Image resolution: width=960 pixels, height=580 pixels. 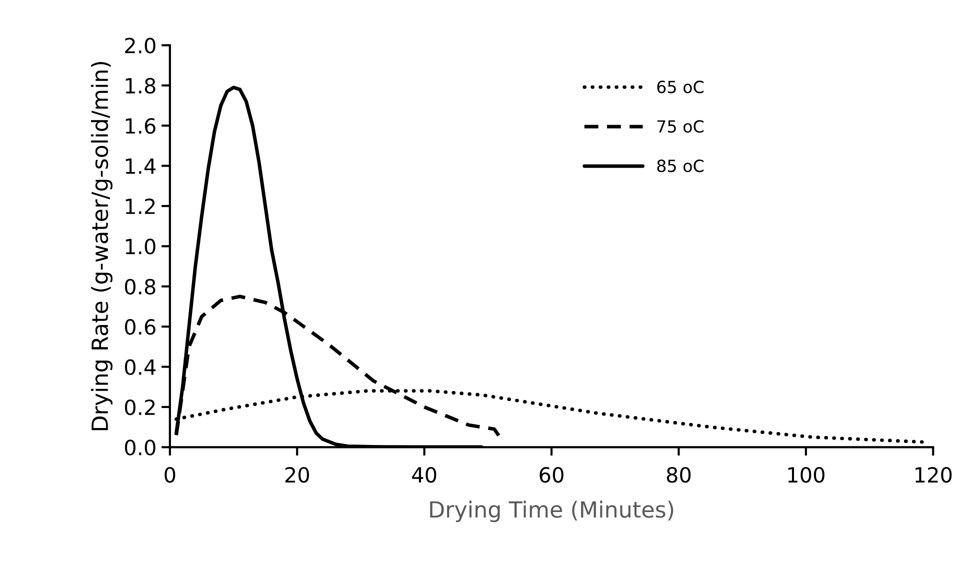 I want to click on y-tick-label: 0.6, so click(x=140, y=327).